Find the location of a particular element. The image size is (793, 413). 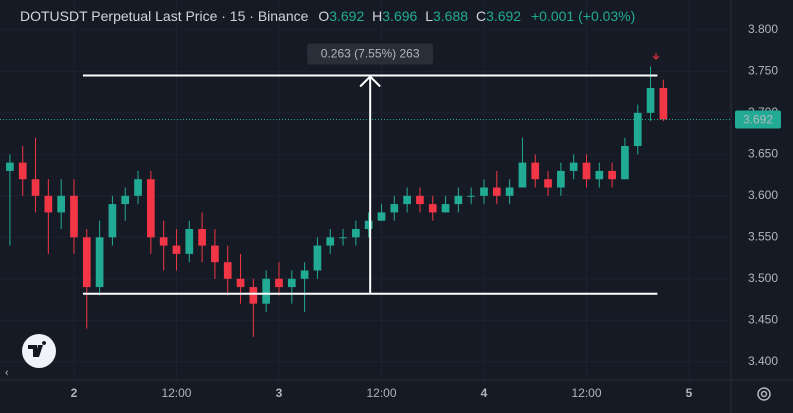

x-tick-label: 2 is located at coordinates (74, 393).